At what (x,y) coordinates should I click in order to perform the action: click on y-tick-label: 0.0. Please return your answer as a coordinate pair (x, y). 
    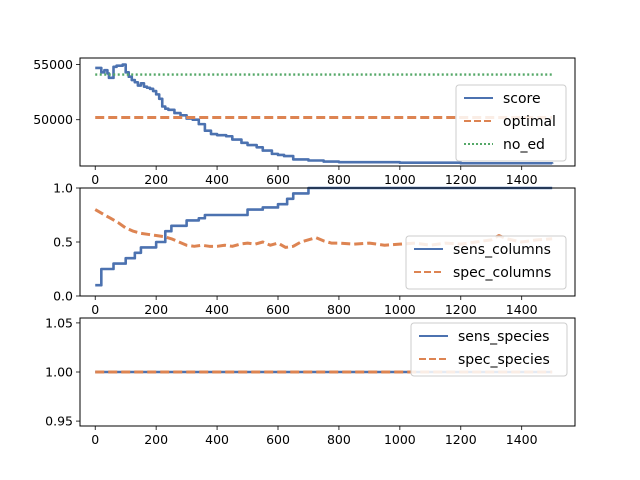
    Looking at the image, I should click on (63, 296).